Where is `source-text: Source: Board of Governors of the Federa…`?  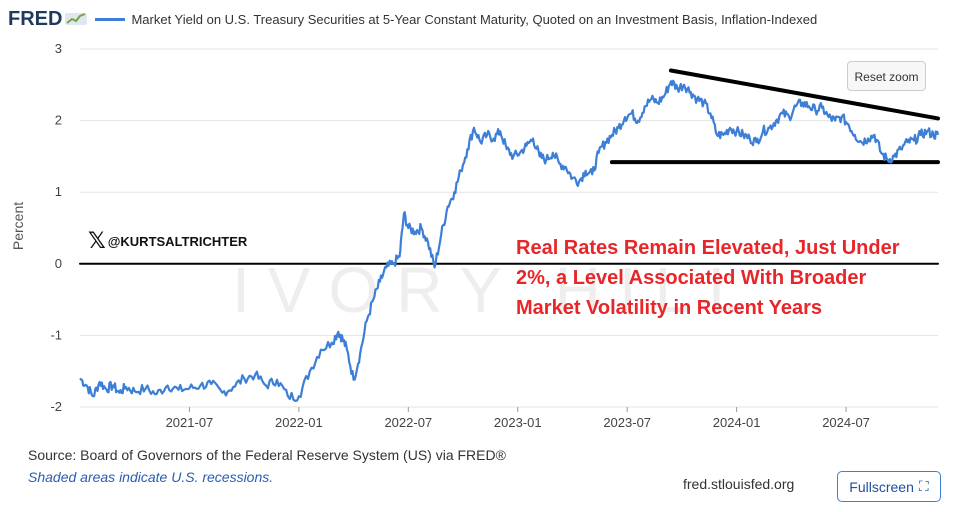 source-text: Source: Board of Governors of the Federa… is located at coordinates (267, 455).